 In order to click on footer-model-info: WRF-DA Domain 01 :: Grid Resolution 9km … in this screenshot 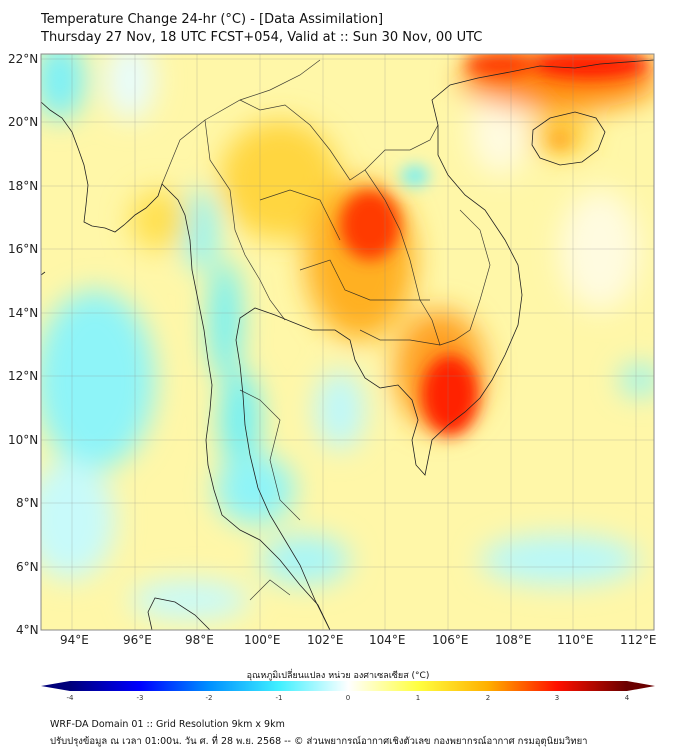, I will do `click(167, 724)`.